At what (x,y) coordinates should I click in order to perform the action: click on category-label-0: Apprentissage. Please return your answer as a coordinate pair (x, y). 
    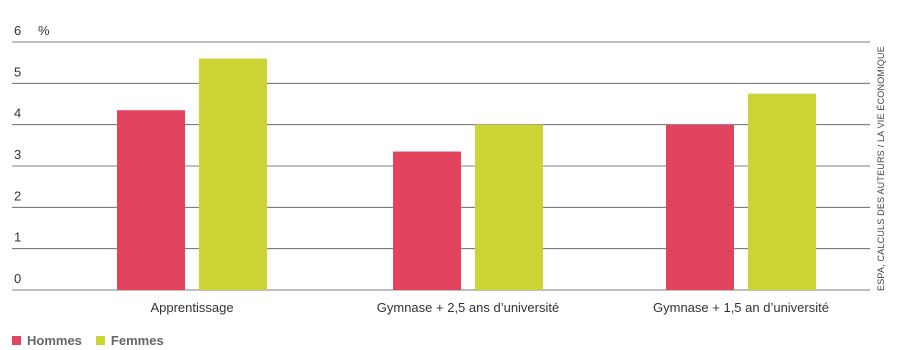
    Looking at the image, I should click on (191, 307).